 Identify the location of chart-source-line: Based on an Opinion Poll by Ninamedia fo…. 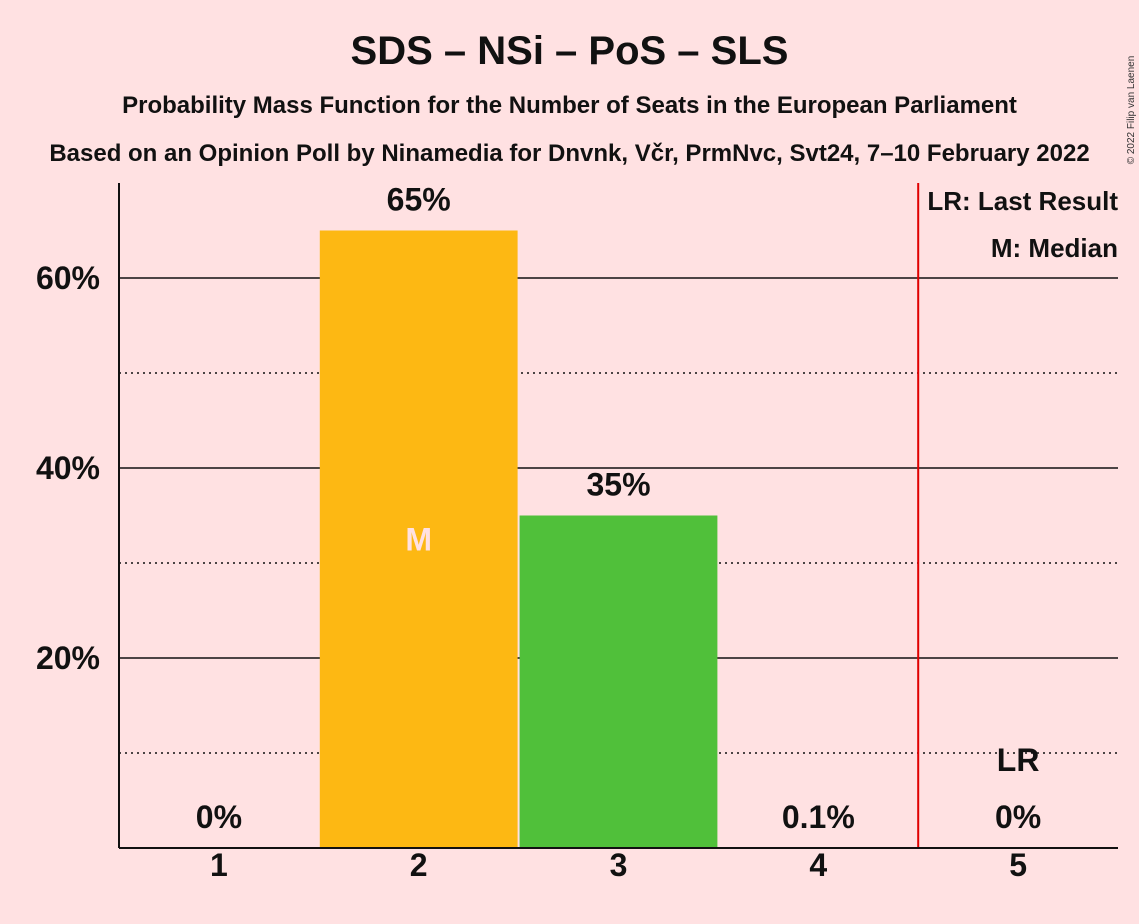
(569, 153).